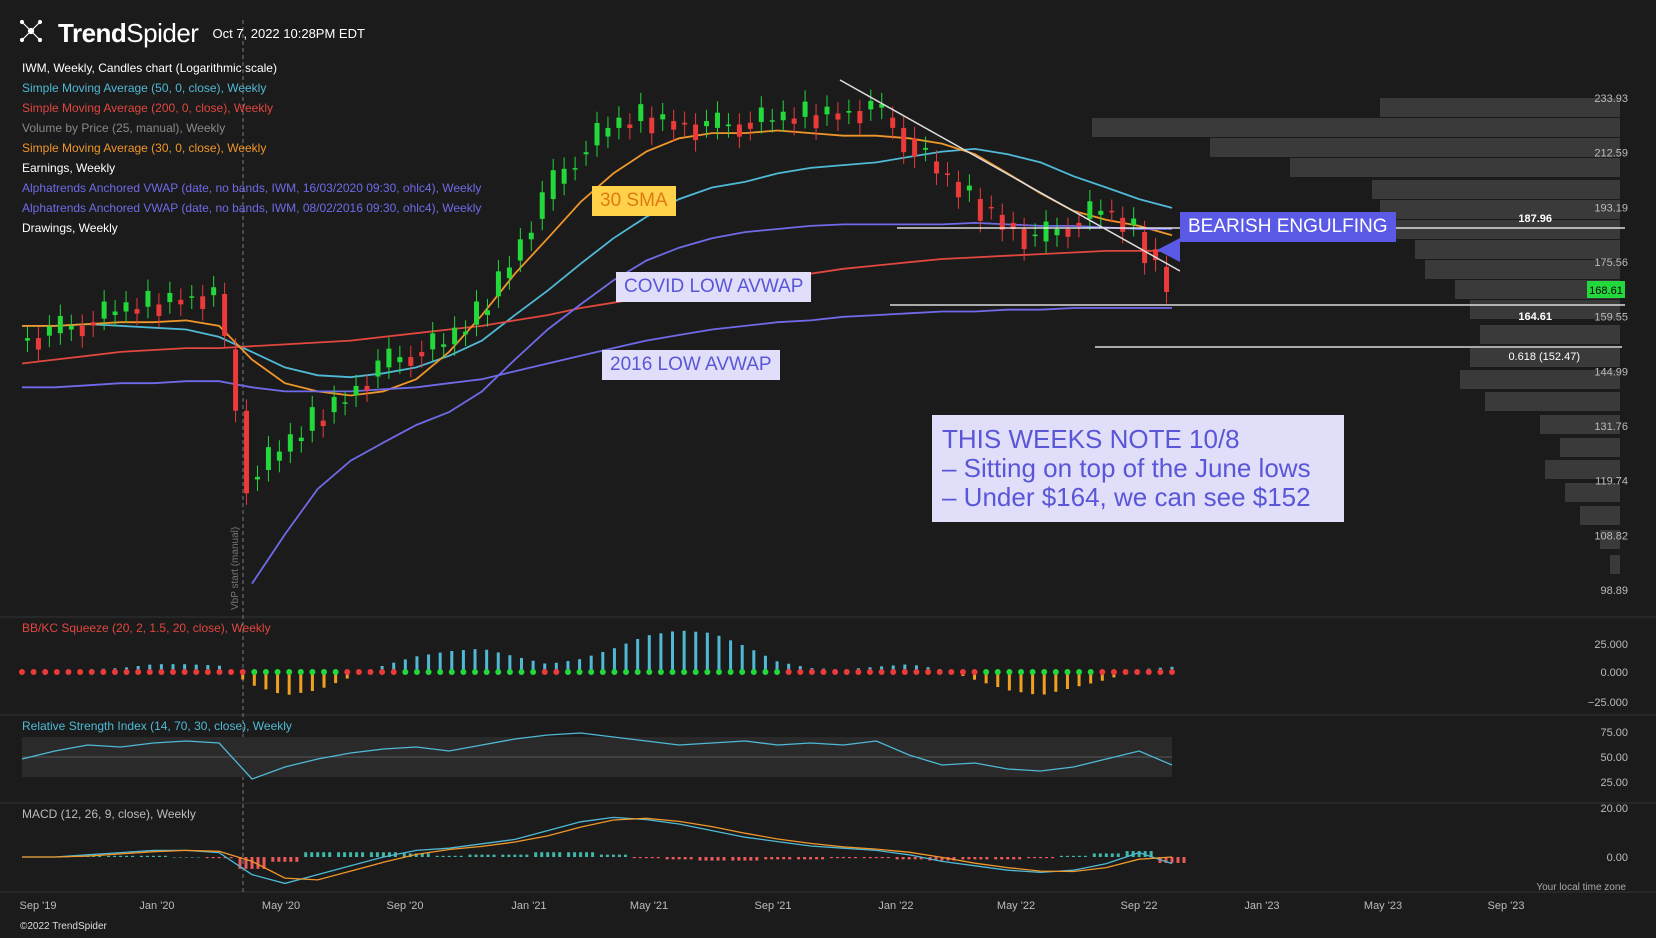 The height and width of the screenshot is (938, 1656). Describe the element at coordinates (1535, 219) in the screenshot. I see `resistance-label: 187.96` at that location.